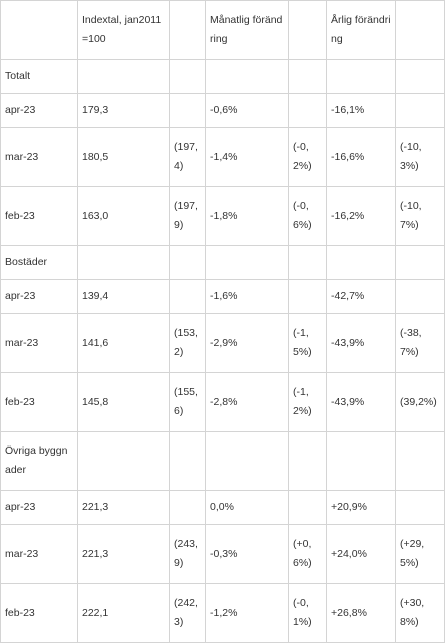  Describe the element at coordinates (307, 402) in the screenshot. I see `table-cell: (-1,2%)` at that location.